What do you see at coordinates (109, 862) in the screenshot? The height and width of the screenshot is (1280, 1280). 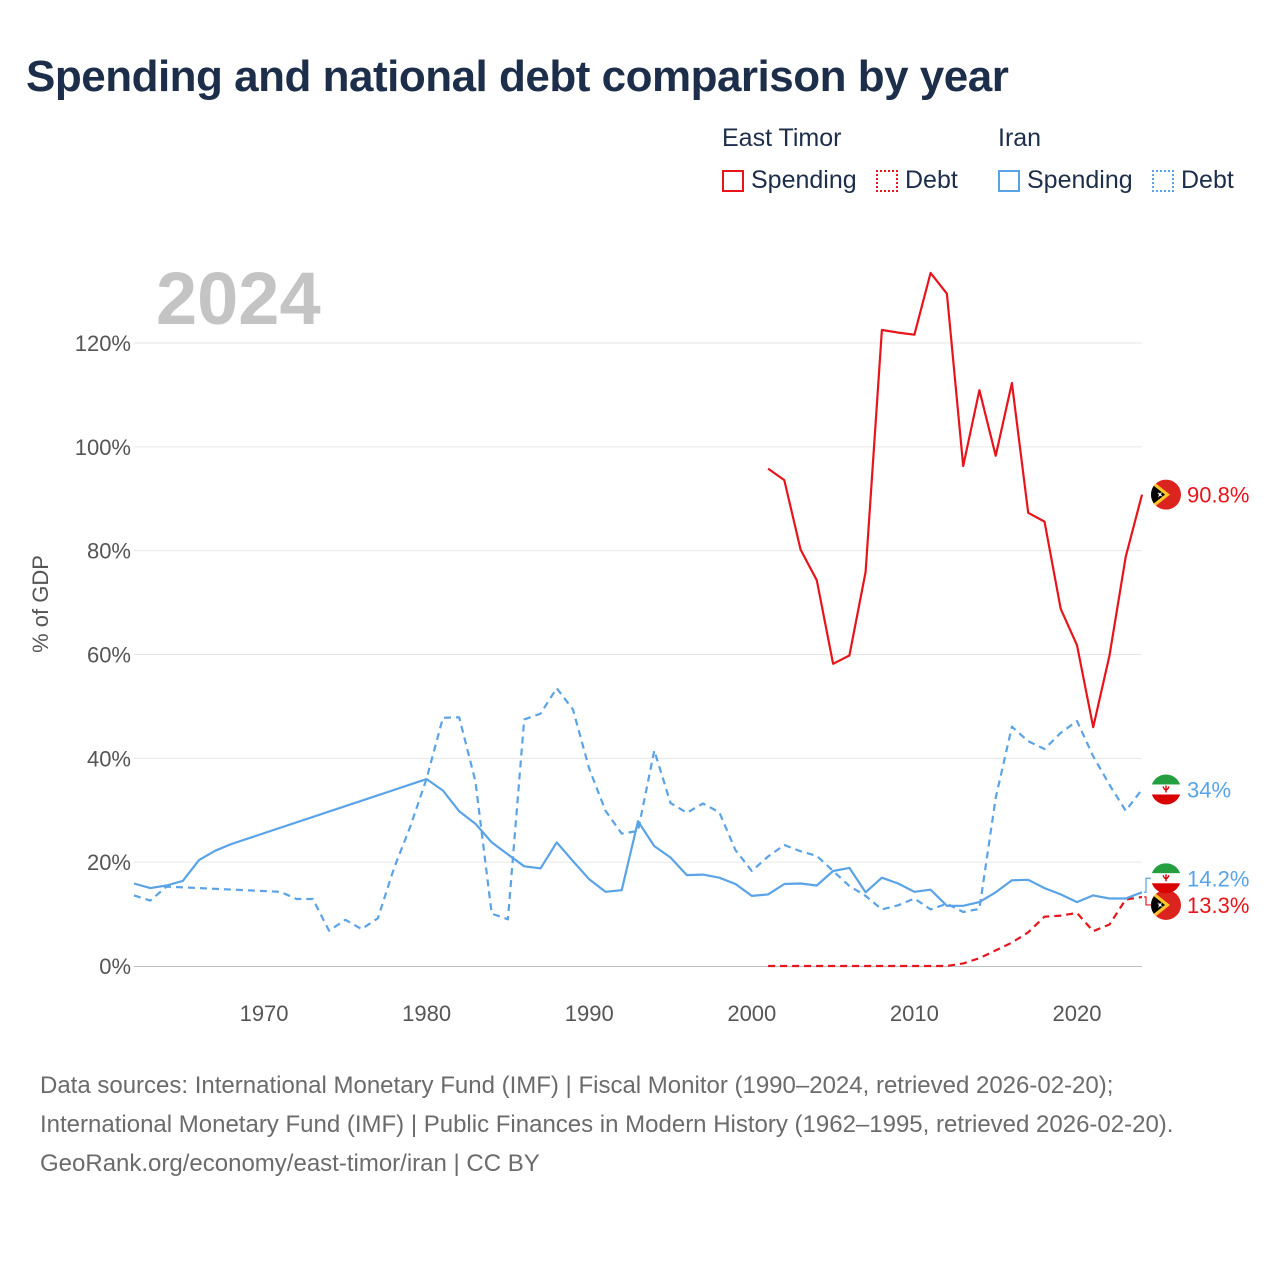 I see `y-tick-label: 20%` at bounding box center [109, 862].